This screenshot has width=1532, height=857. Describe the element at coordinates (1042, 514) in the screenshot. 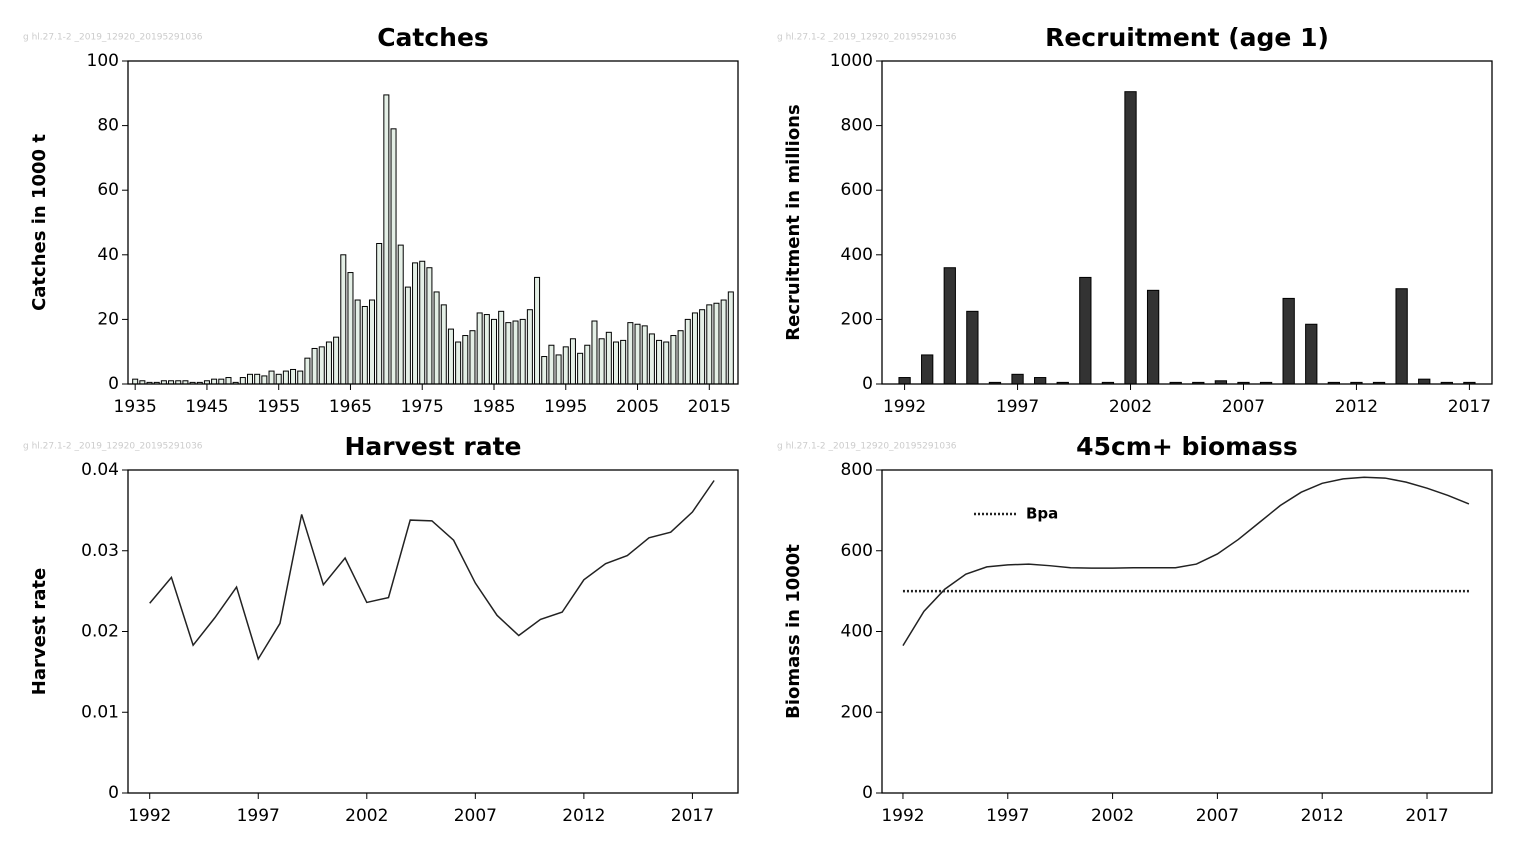

I see `legend-label: Bpa` at that location.